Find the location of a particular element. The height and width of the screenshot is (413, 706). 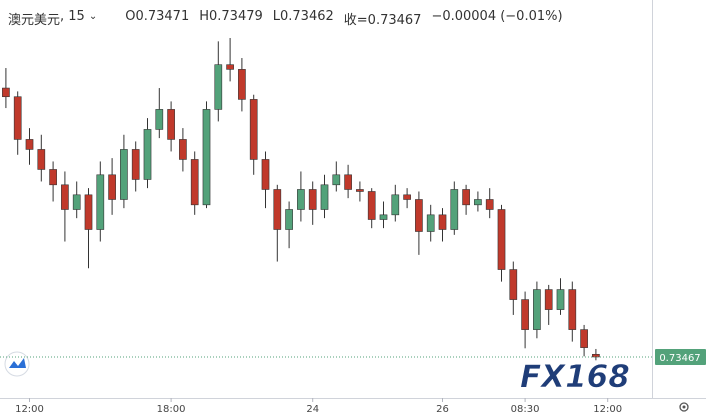

legend-low: L0.73462 is located at coordinates (303, 16).